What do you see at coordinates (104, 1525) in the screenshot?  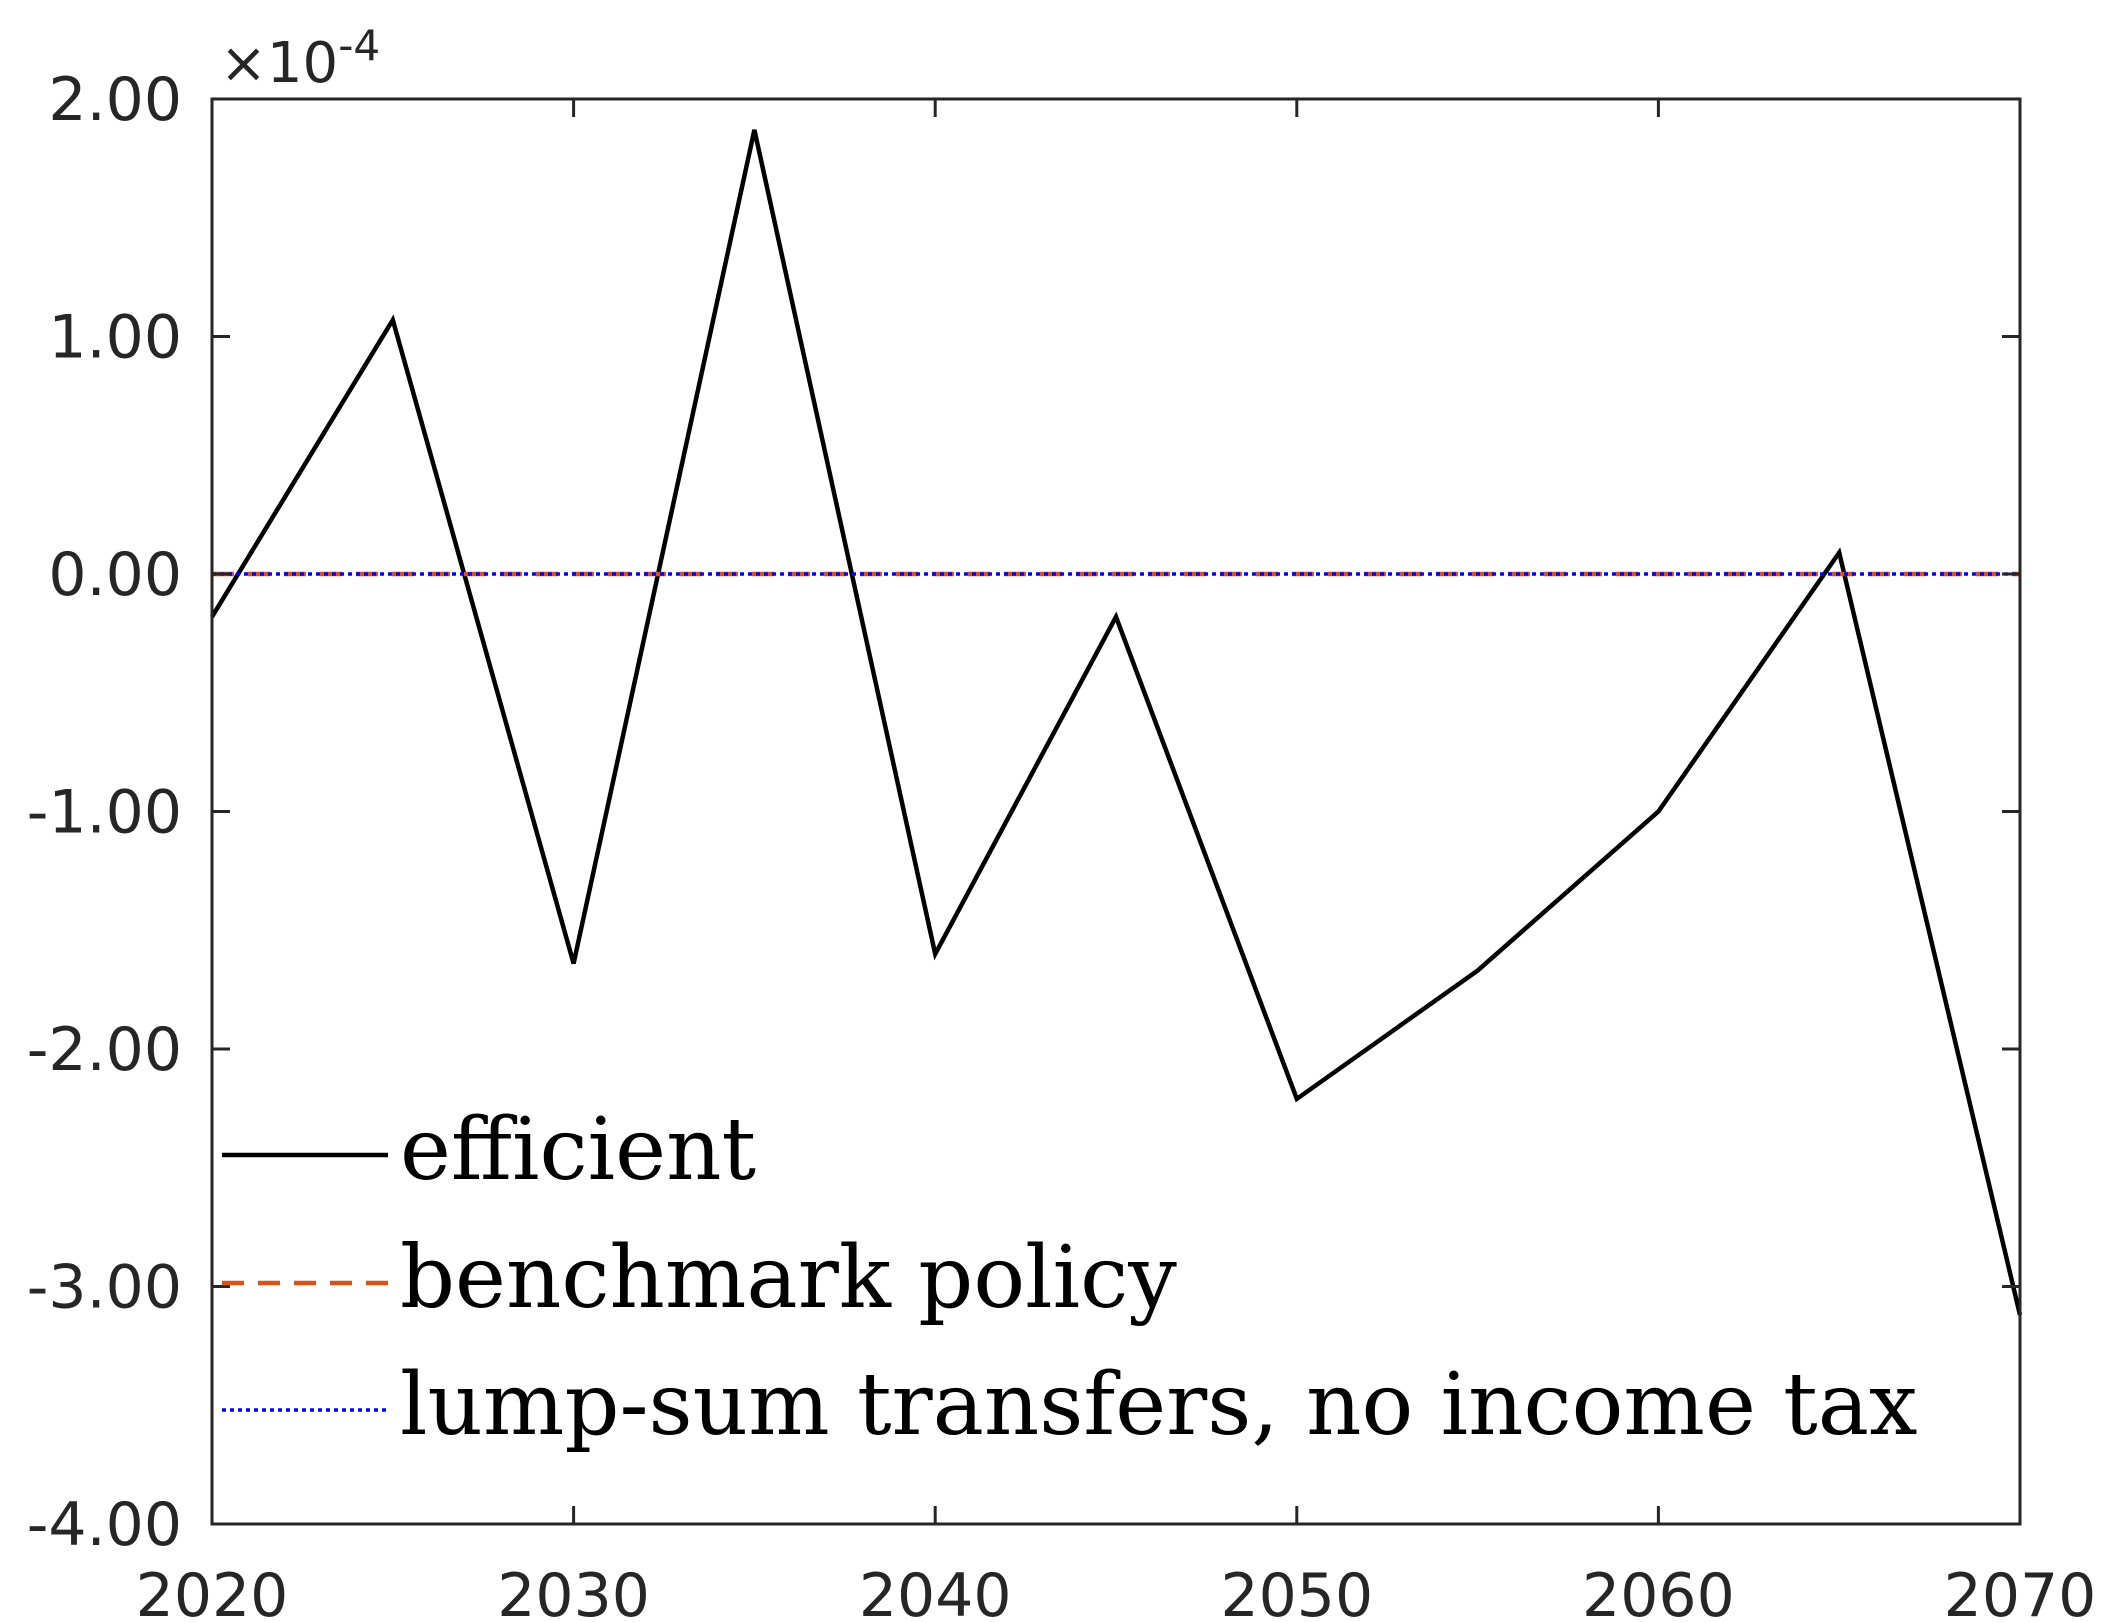 I see `y-tick-label: -4.00` at bounding box center [104, 1525].